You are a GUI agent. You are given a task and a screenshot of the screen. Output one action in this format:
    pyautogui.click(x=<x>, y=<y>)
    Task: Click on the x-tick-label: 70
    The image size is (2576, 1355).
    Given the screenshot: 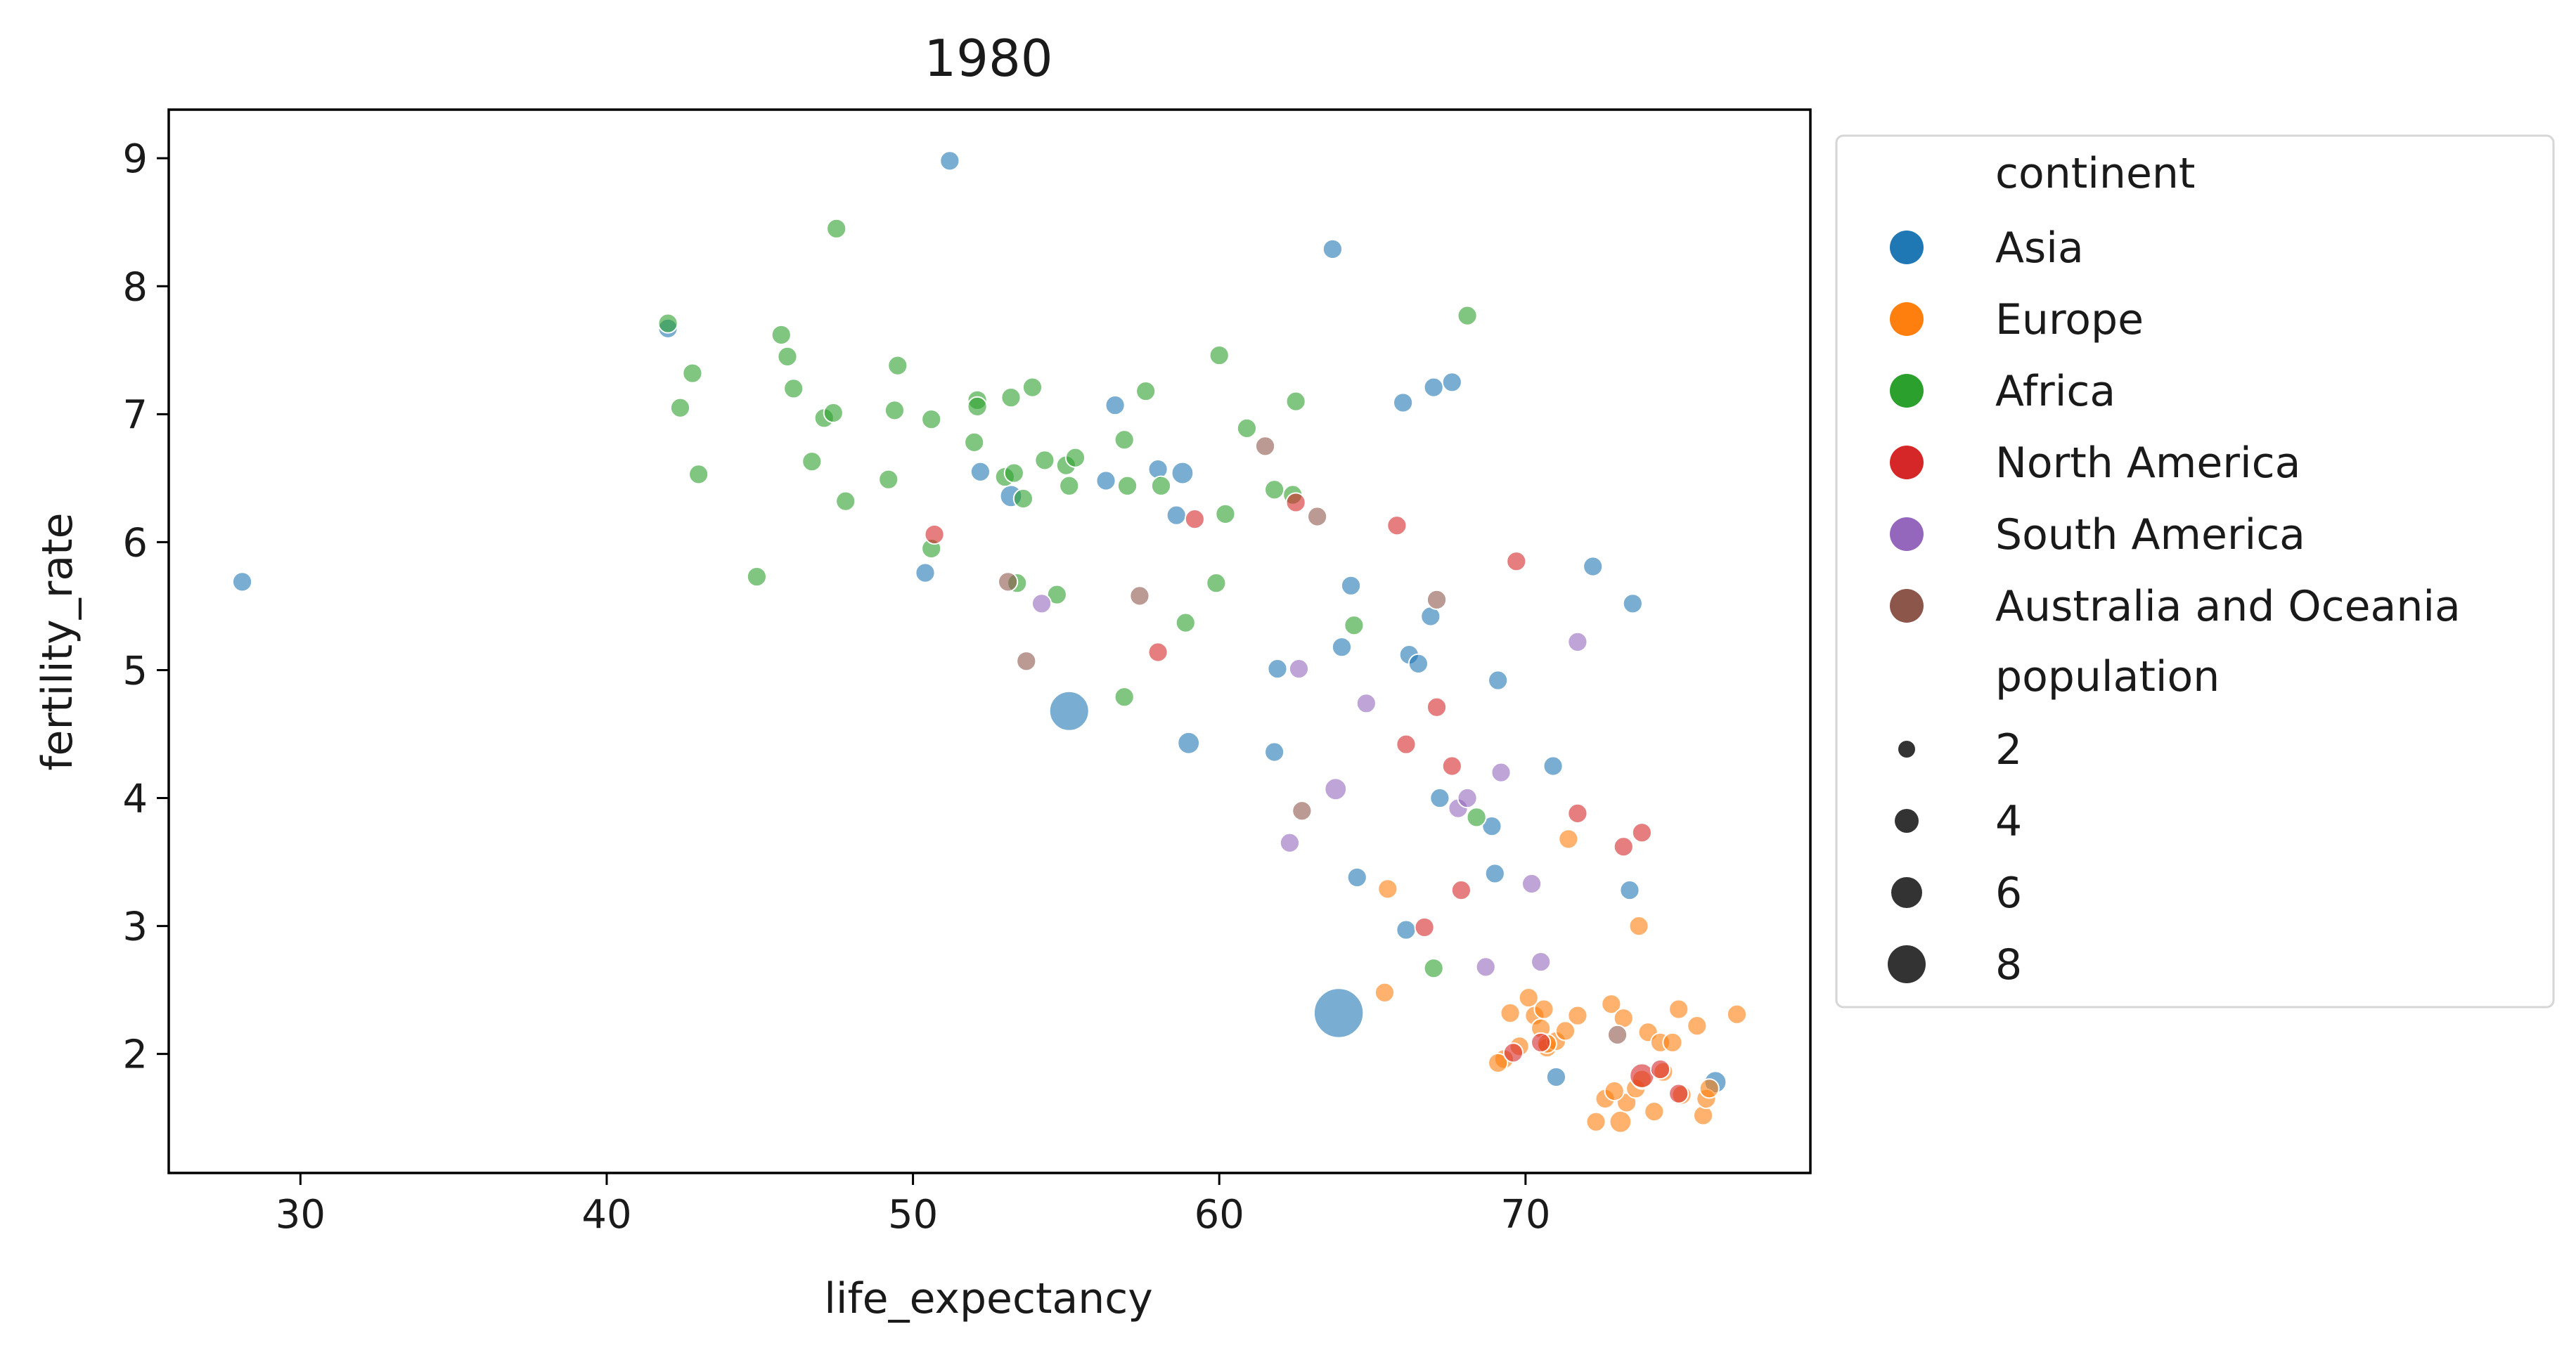 What is the action you would take?
    pyautogui.click(x=1525, y=1215)
    